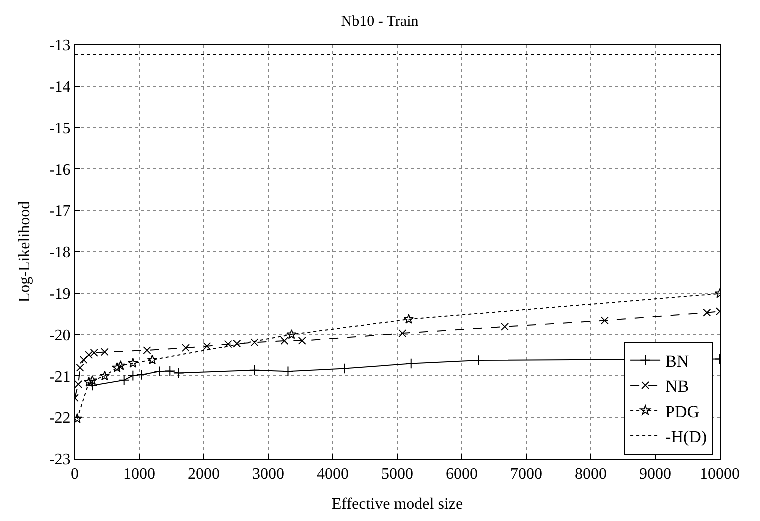 This screenshot has width=760, height=521. I want to click on y-tick-label: -21, so click(60, 377).